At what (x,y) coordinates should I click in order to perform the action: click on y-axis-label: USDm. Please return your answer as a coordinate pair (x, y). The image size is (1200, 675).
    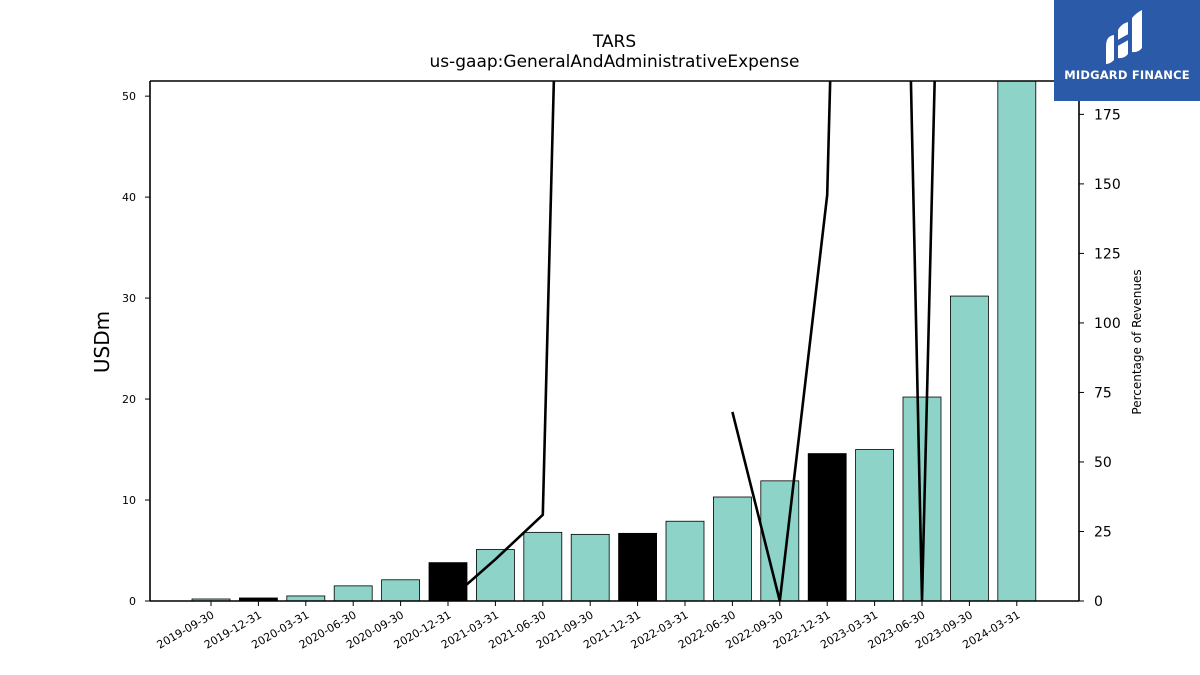
    Looking at the image, I should click on (102, 342).